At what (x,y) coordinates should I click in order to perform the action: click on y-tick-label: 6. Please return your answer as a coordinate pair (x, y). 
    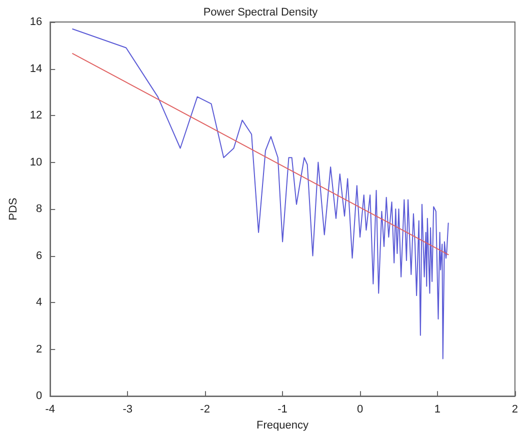
    Looking at the image, I should click on (39, 256).